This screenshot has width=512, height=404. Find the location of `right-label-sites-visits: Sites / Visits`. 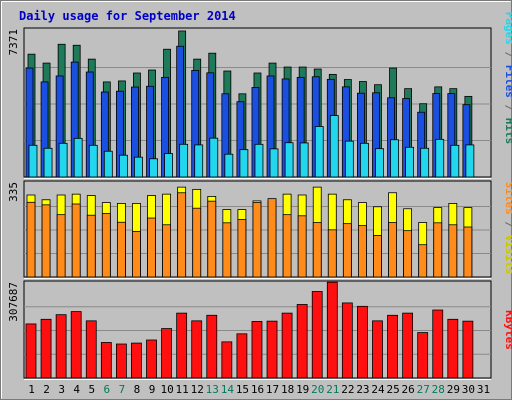

right-label-sites-visits: Sites / Visits is located at coordinates (507, 228).